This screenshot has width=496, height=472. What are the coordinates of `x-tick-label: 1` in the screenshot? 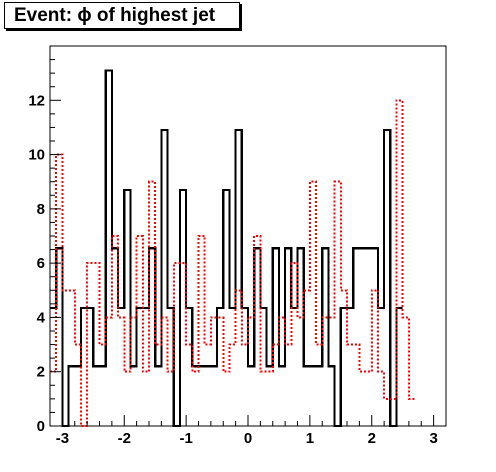 It's located at (310, 438).